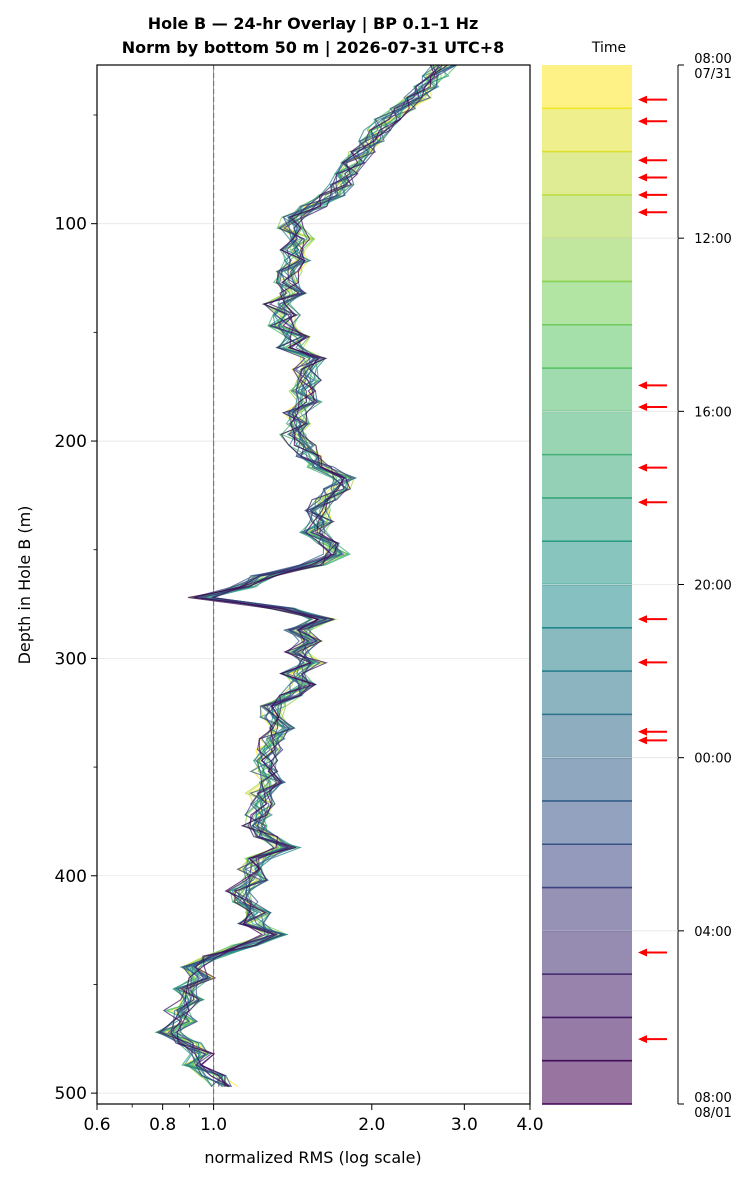  Describe the element at coordinates (71, 442) in the screenshot. I see `y-tick-label: 200` at that location.